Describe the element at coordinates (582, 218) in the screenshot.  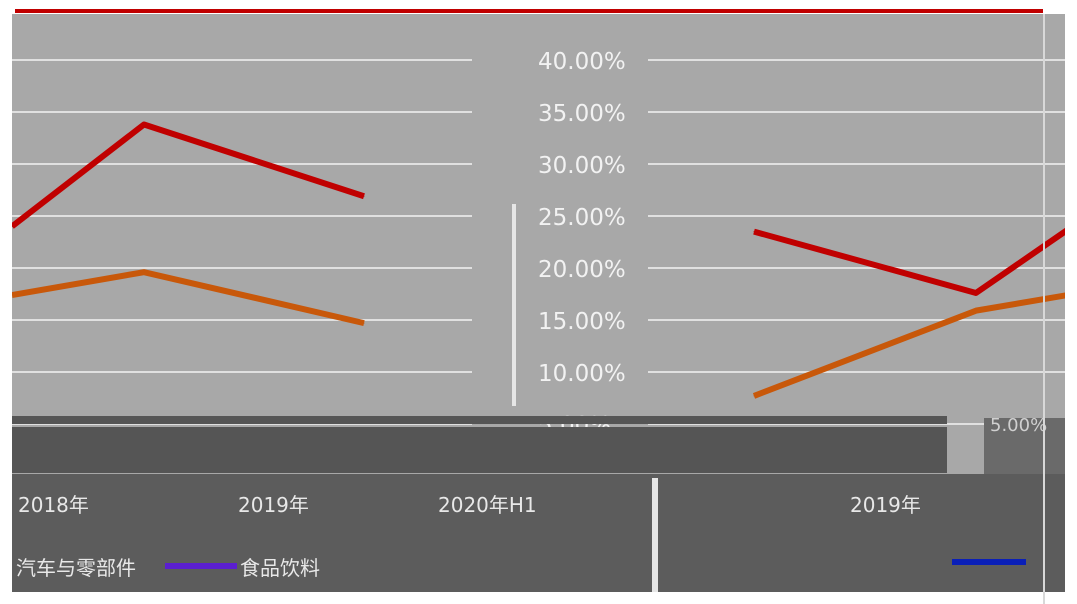
I see `y-tick-label-3: 25.00%` at that location.